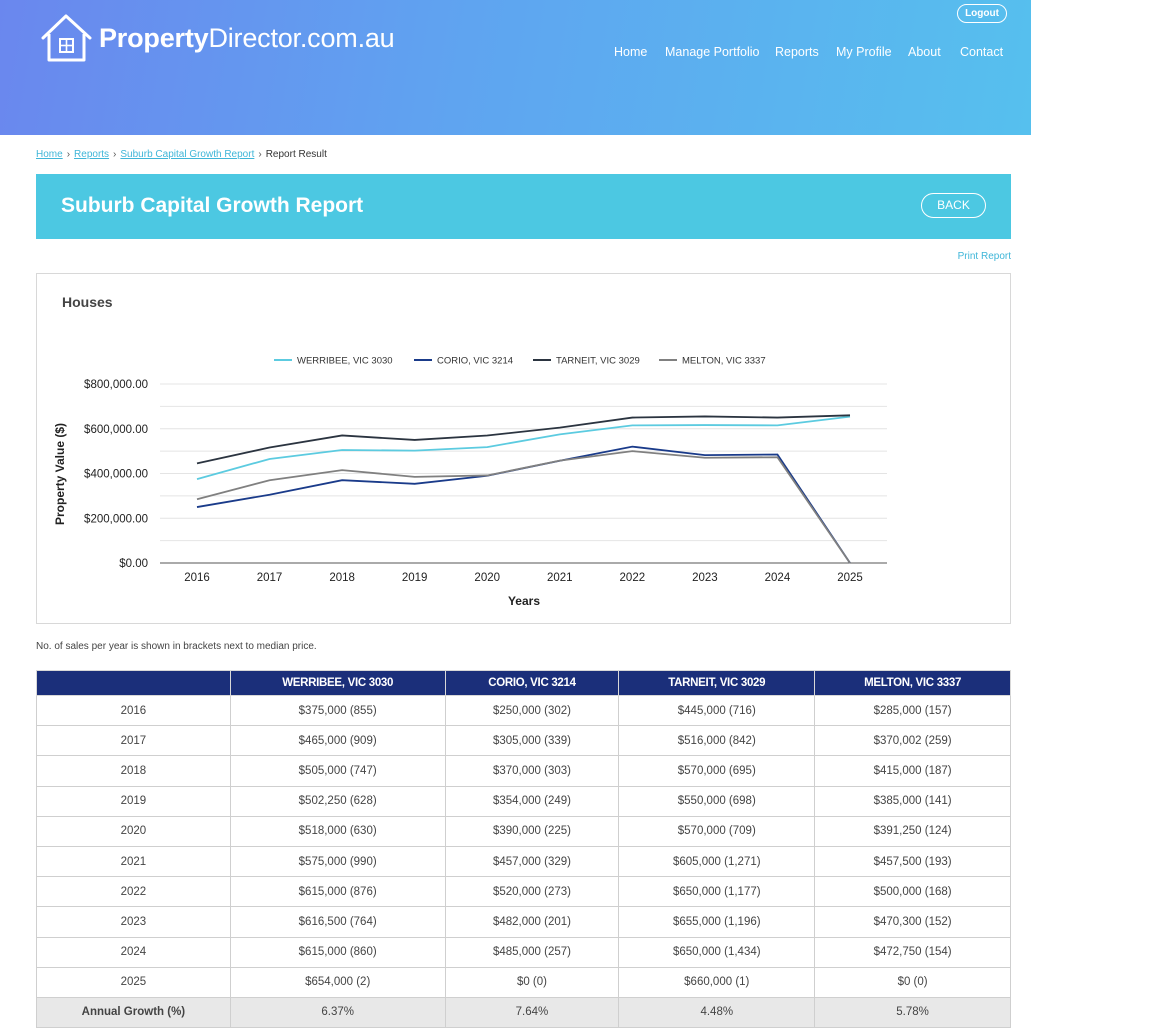 The height and width of the screenshot is (1030, 1152). I want to click on table-cell: $305,000 (339), so click(532, 741).